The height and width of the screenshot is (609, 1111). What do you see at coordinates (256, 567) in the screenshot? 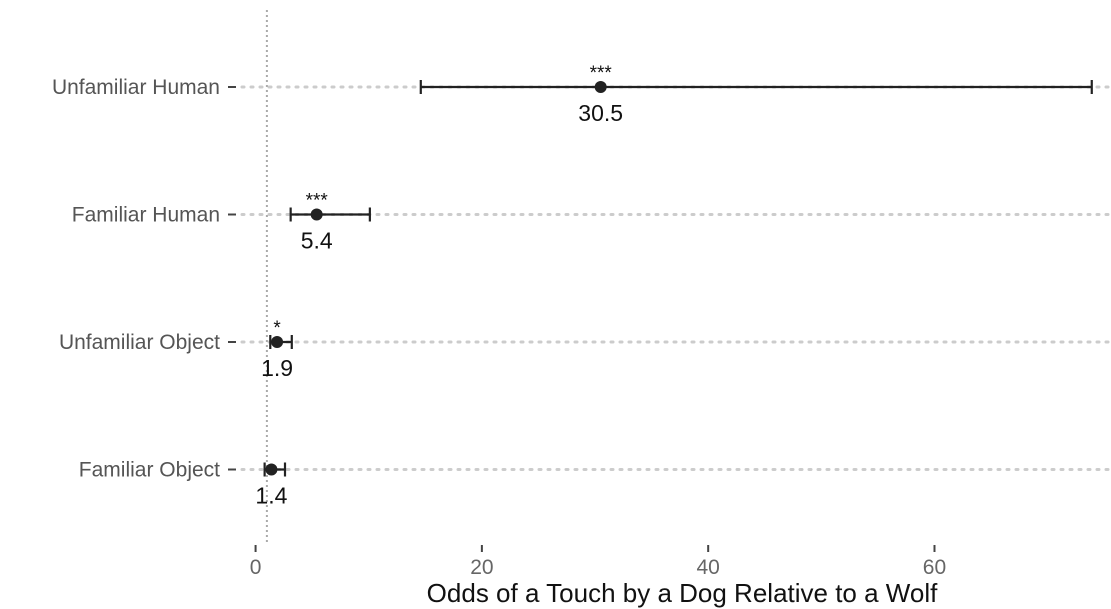
I see `x-tick-label: 0` at bounding box center [256, 567].